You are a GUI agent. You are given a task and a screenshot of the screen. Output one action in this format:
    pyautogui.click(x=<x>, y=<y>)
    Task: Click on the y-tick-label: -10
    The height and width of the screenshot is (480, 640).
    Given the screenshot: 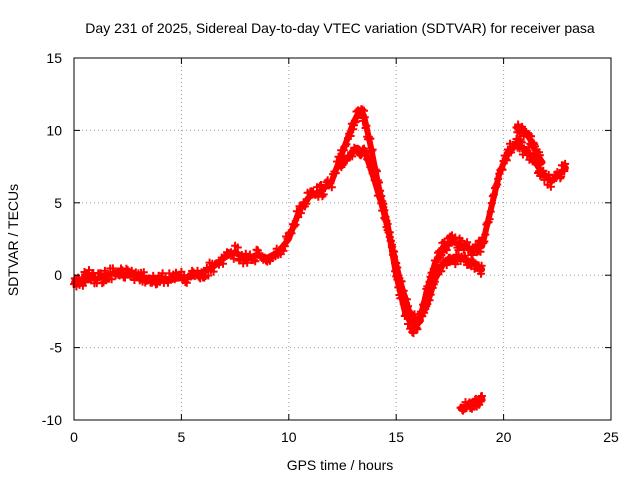 What is the action you would take?
    pyautogui.click(x=52, y=420)
    